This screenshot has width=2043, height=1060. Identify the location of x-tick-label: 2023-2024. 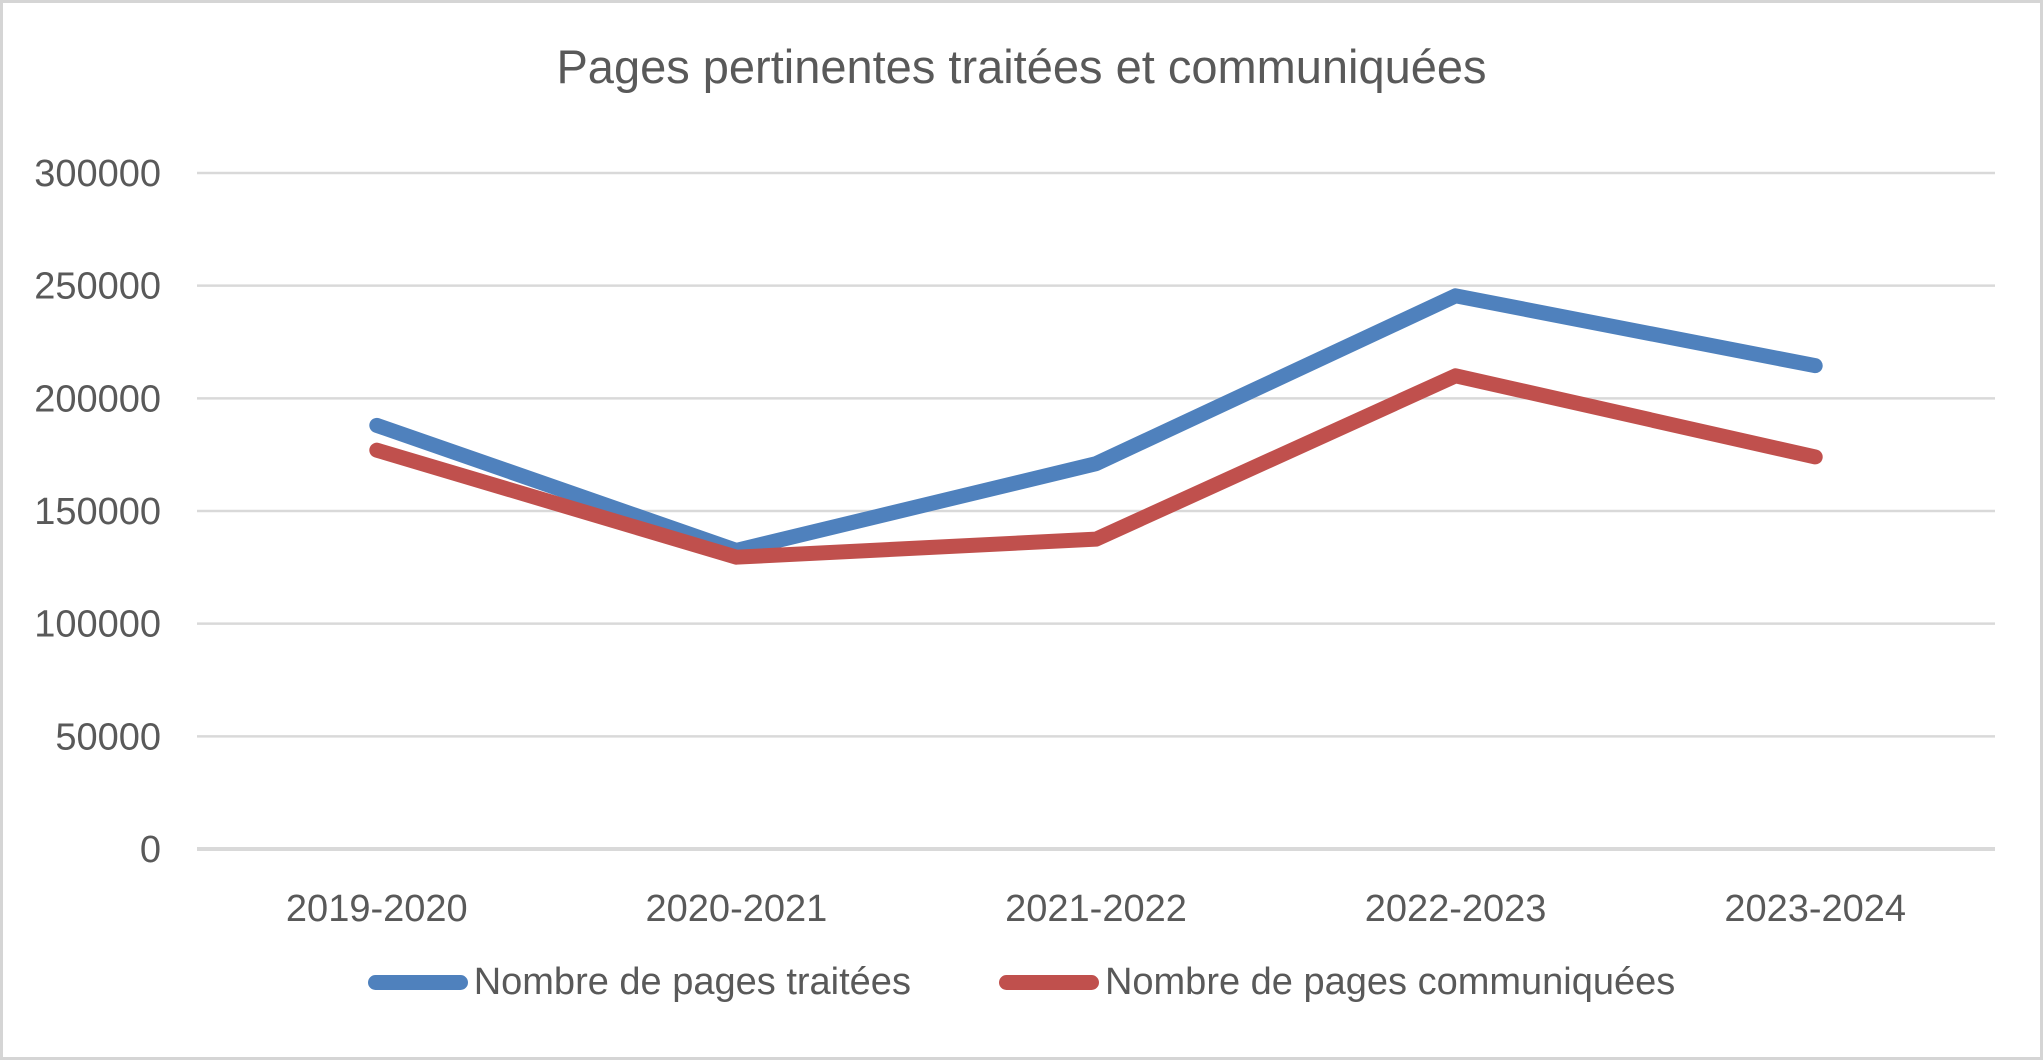
(1815, 909).